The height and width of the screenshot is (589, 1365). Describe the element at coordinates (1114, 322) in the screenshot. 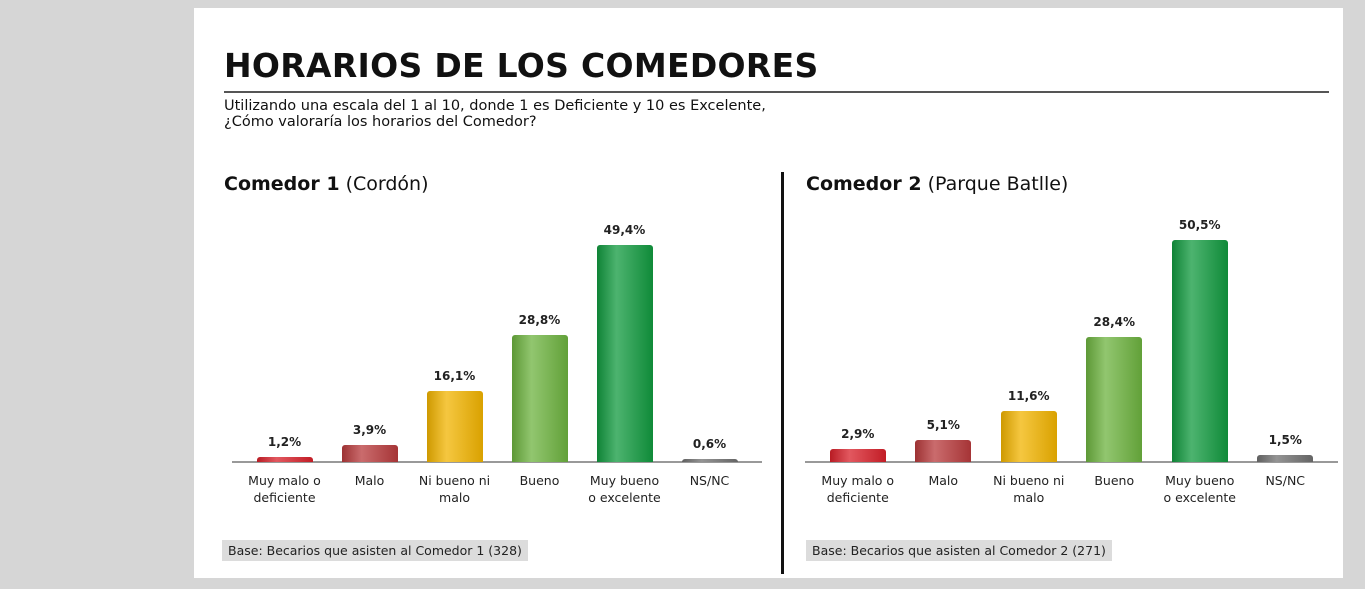

I see `value-label: 28,4%` at that location.